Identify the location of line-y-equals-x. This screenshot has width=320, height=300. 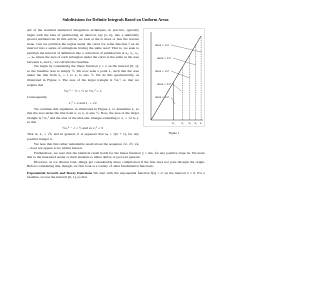
(176, 78).